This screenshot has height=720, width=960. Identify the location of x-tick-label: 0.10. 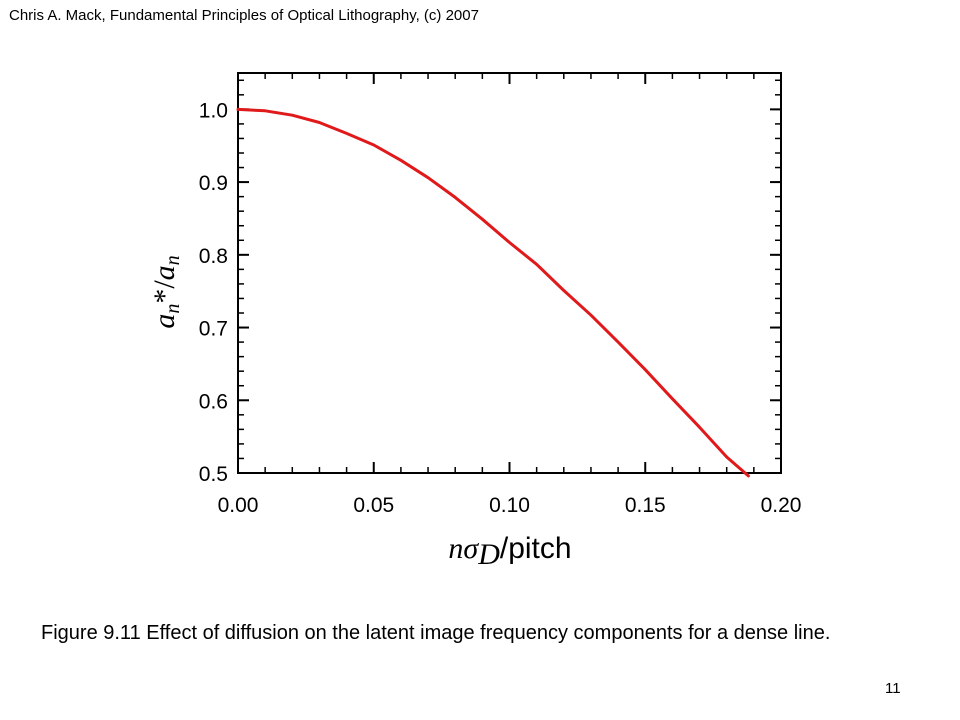
(509, 505).